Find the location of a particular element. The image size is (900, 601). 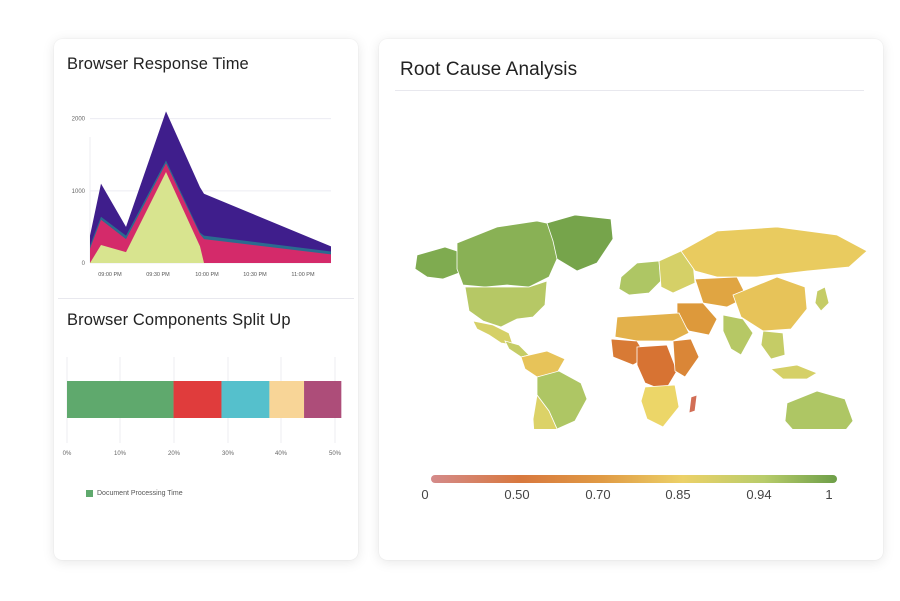

scale-label: 0.94 is located at coordinates (759, 494).